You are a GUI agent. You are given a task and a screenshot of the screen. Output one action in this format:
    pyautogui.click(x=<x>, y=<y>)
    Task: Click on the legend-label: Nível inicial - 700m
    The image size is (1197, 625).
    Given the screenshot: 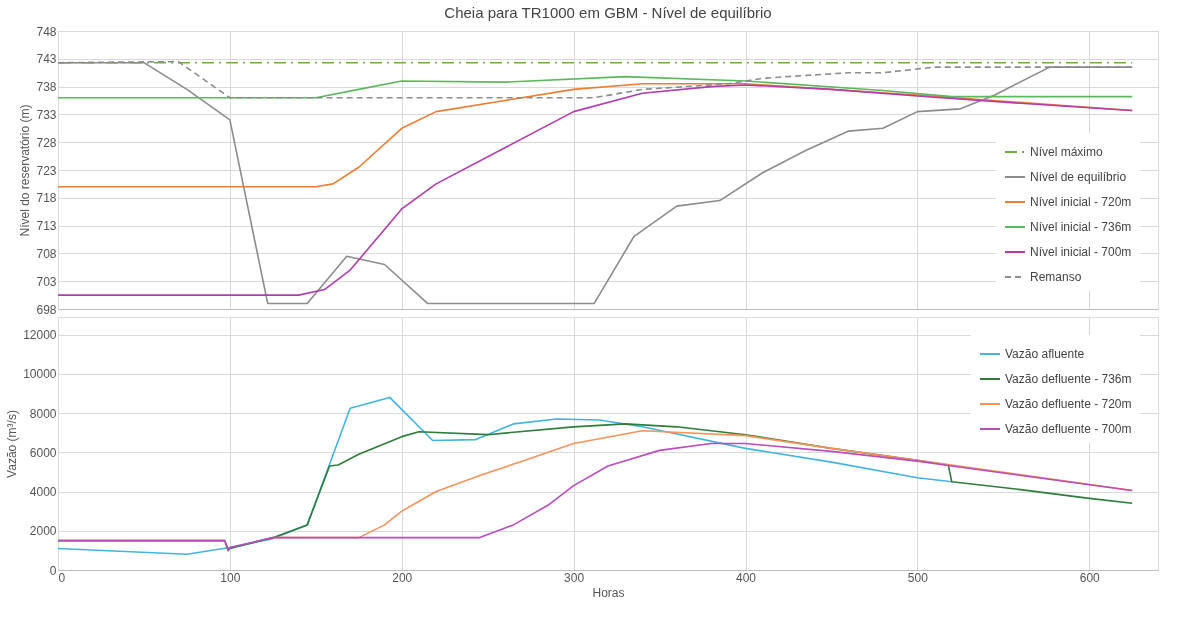 What is the action you would take?
    pyautogui.click(x=1081, y=252)
    